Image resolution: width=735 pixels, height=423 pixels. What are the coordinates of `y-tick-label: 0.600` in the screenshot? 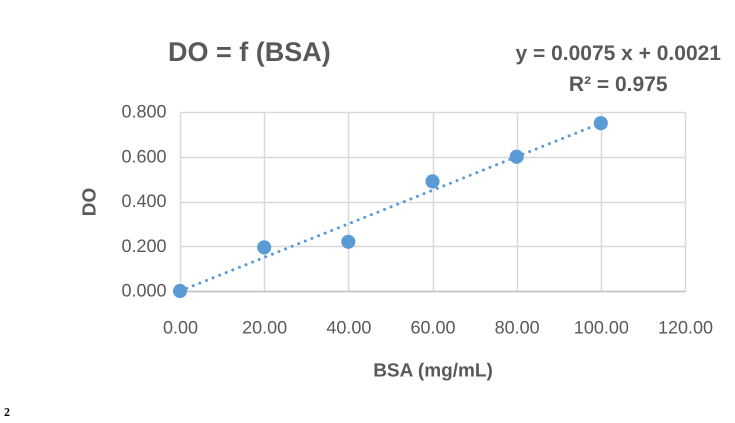 It's located at (143, 156).